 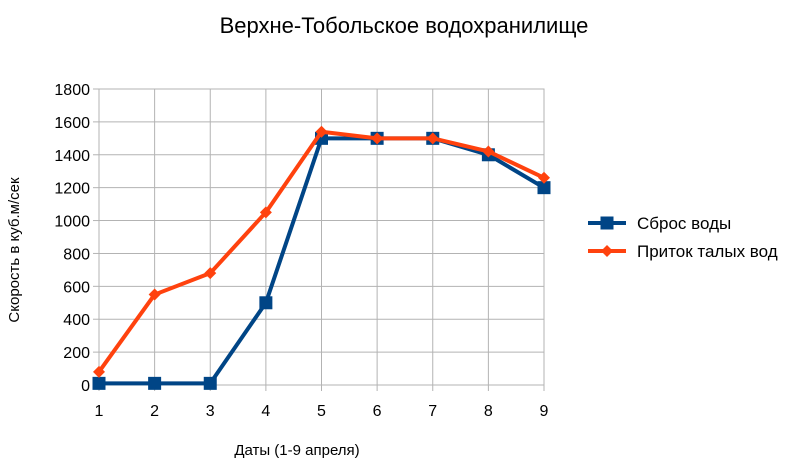 What do you see at coordinates (72, 189) in the screenshot?
I see `y-tick-label: 1200` at bounding box center [72, 189].